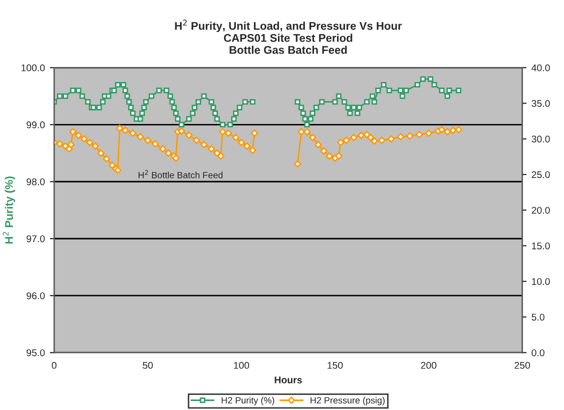 This screenshot has height=410, width=564. What do you see at coordinates (248, 401) in the screenshot?
I see `legend-label: H2 Purity (%)` at bounding box center [248, 401].